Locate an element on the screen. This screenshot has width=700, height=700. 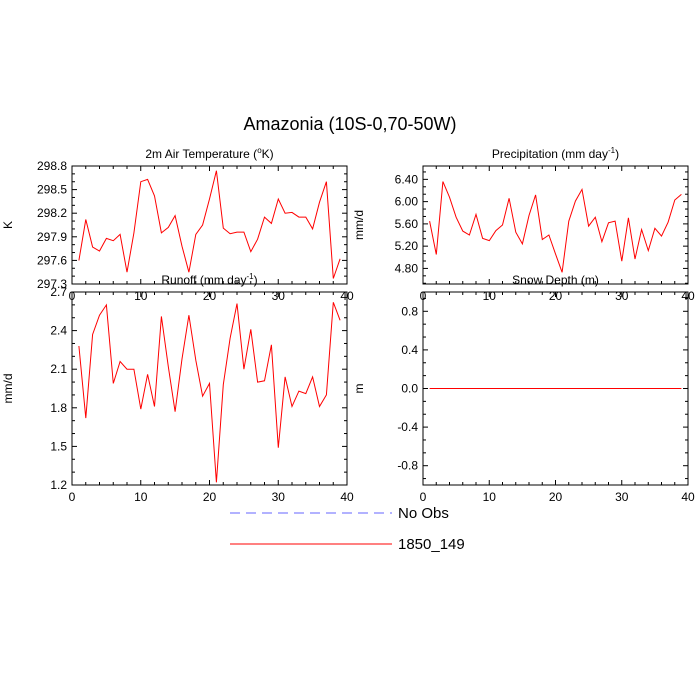
snow-depth-xtick-label: 40 is located at coordinates (688, 497).